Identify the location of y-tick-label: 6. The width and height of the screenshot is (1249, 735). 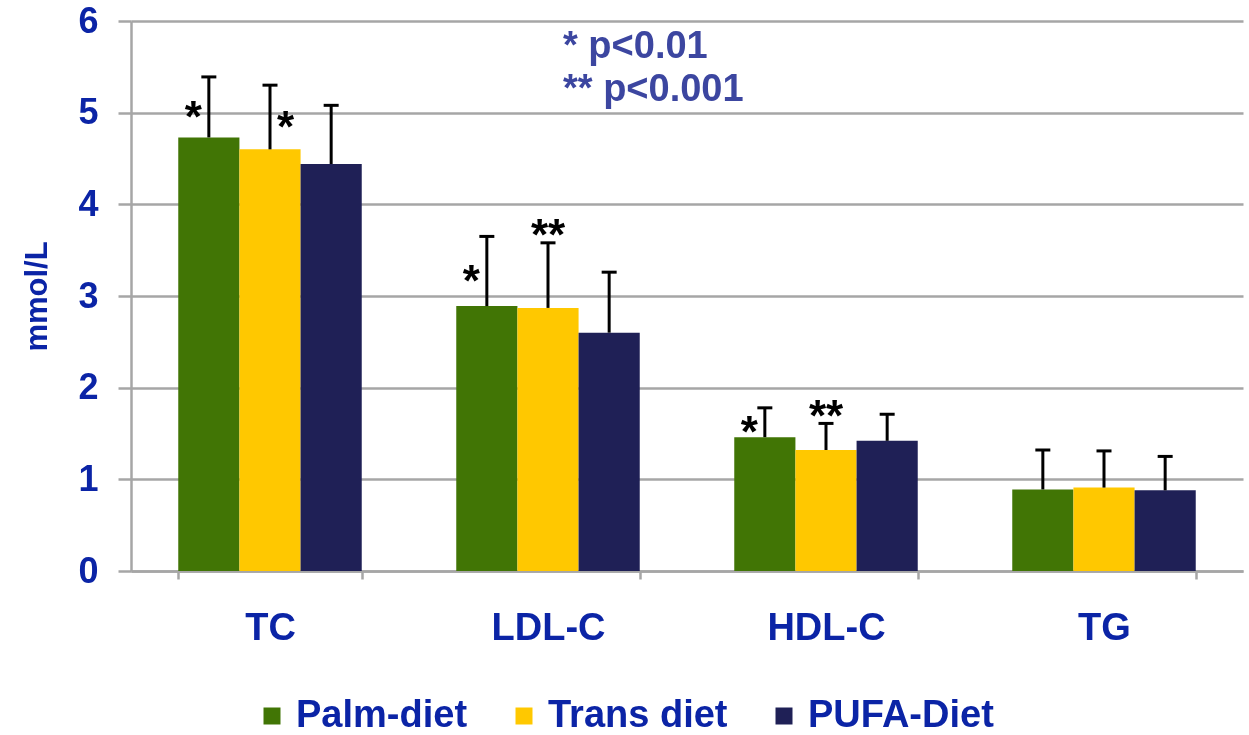
(88, 20).